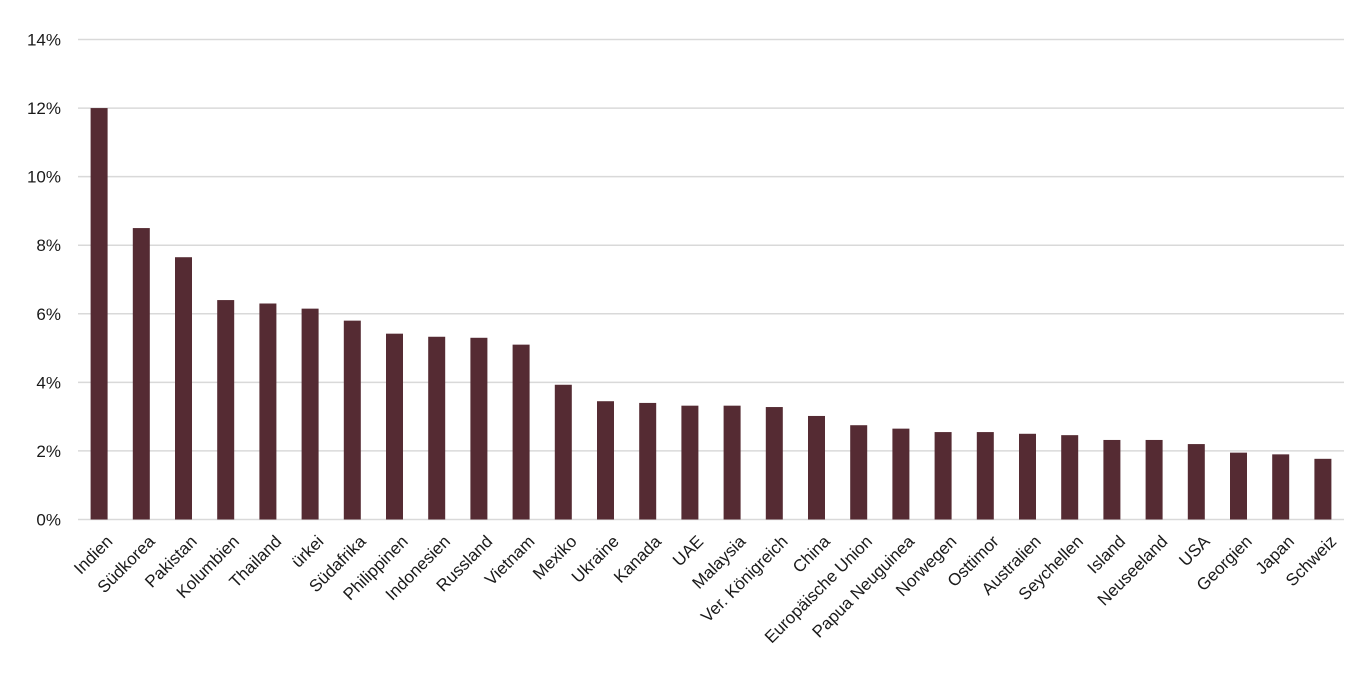  What do you see at coordinates (44, 40) in the screenshot?
I see `y-tick-label: 14%` at bounding box center [44, 40].